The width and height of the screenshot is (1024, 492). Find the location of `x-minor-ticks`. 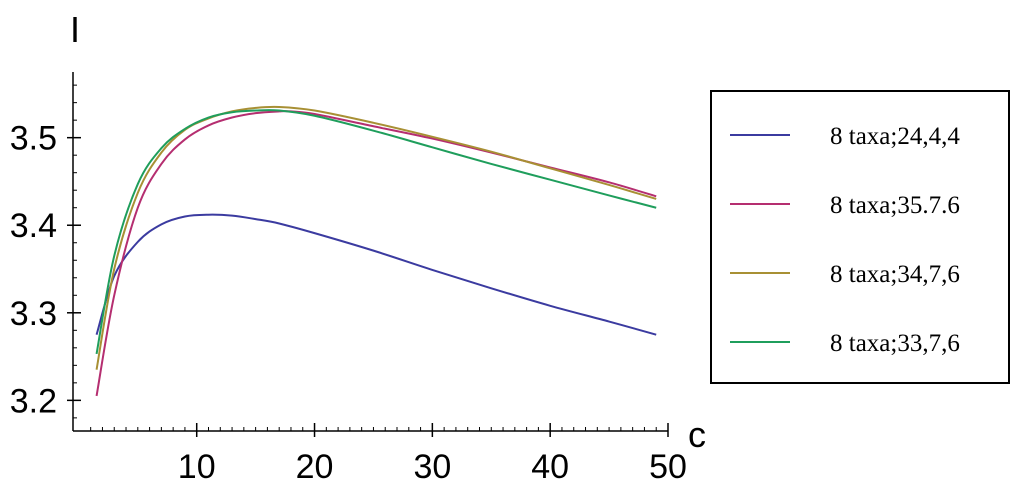

x-minor-ticks is located at coordinates (373, 429).